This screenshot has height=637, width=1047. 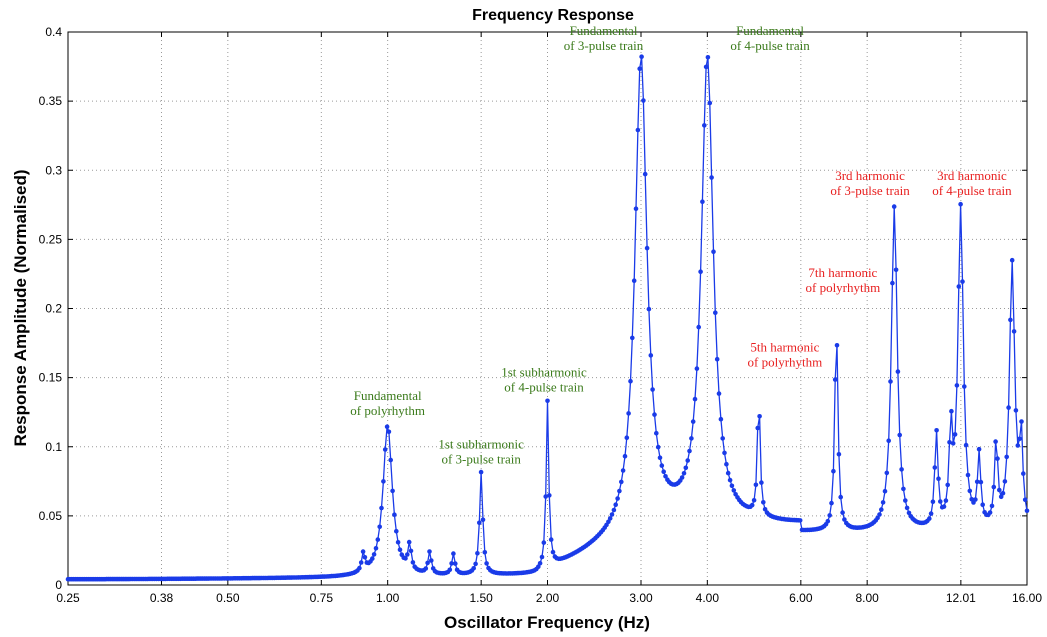 I want to click on x-tick-label: 0.25, so click(x=68, y=598).